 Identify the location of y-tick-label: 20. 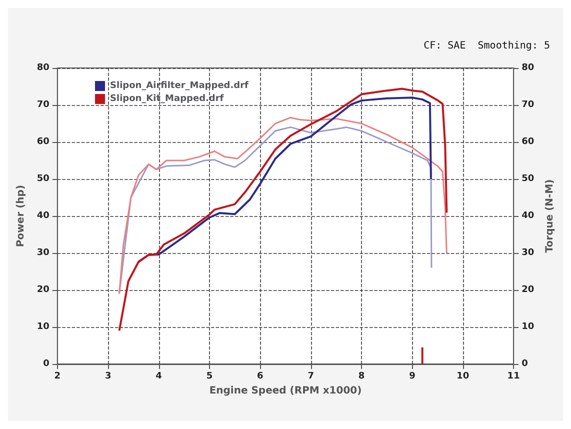
(43, 290).